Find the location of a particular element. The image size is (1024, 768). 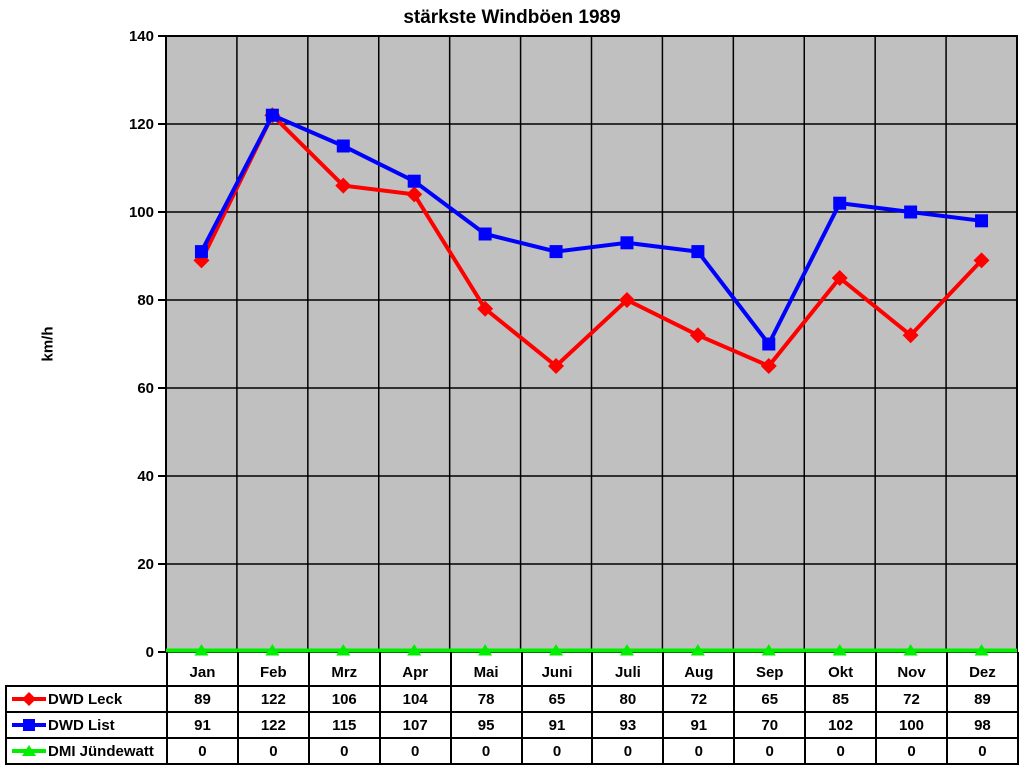

month-label: Mrz is located at coordinates (344, 669).